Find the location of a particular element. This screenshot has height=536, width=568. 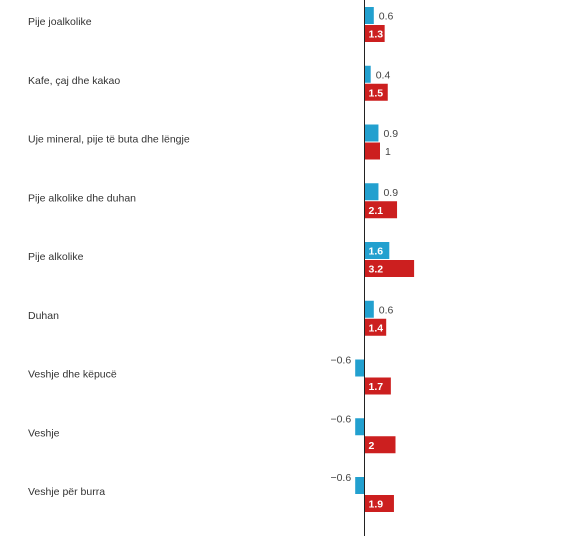

category-row: Kafe, çaj dhe kakao 0.4 1.5 is located at coordinates (209, 83).